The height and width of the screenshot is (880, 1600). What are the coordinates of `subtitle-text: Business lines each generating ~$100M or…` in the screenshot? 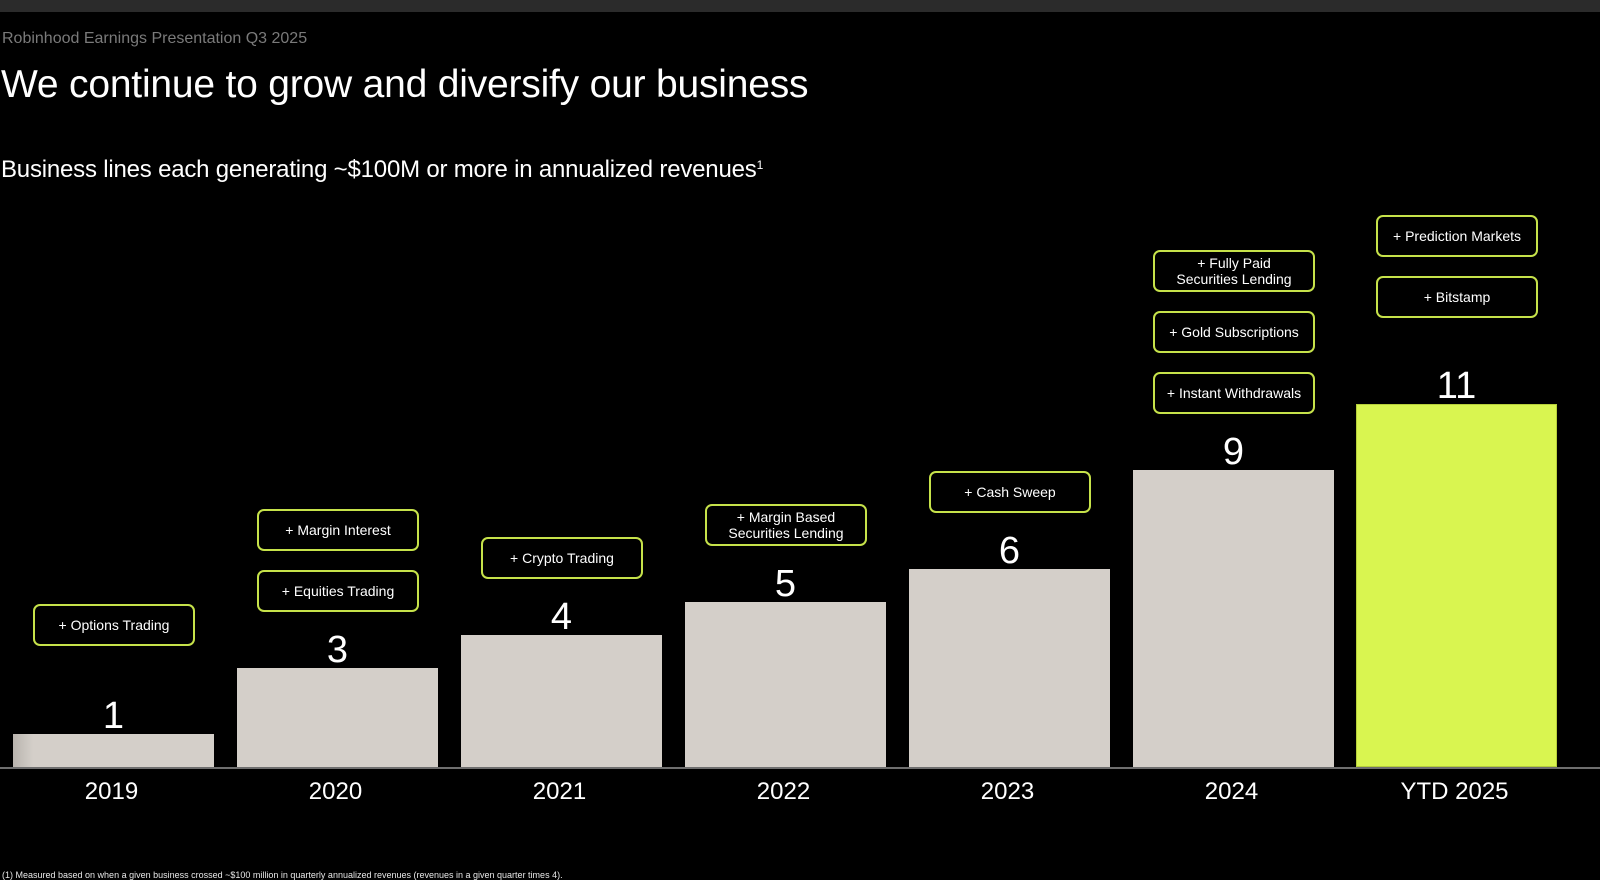 It's located at (379, 169).